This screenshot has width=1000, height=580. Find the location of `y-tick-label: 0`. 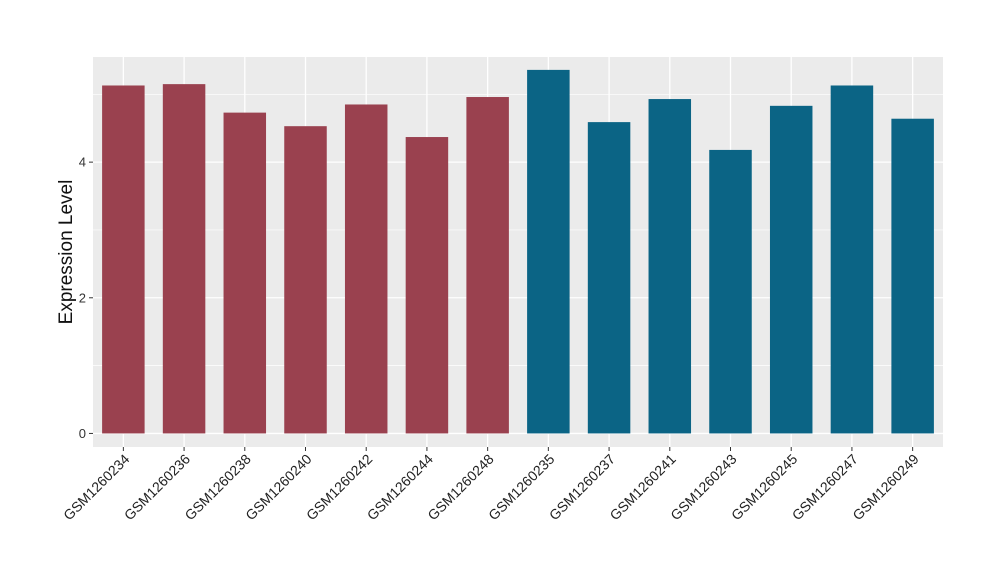

y-tick-label: 0 is located at coordinates (82, 433).